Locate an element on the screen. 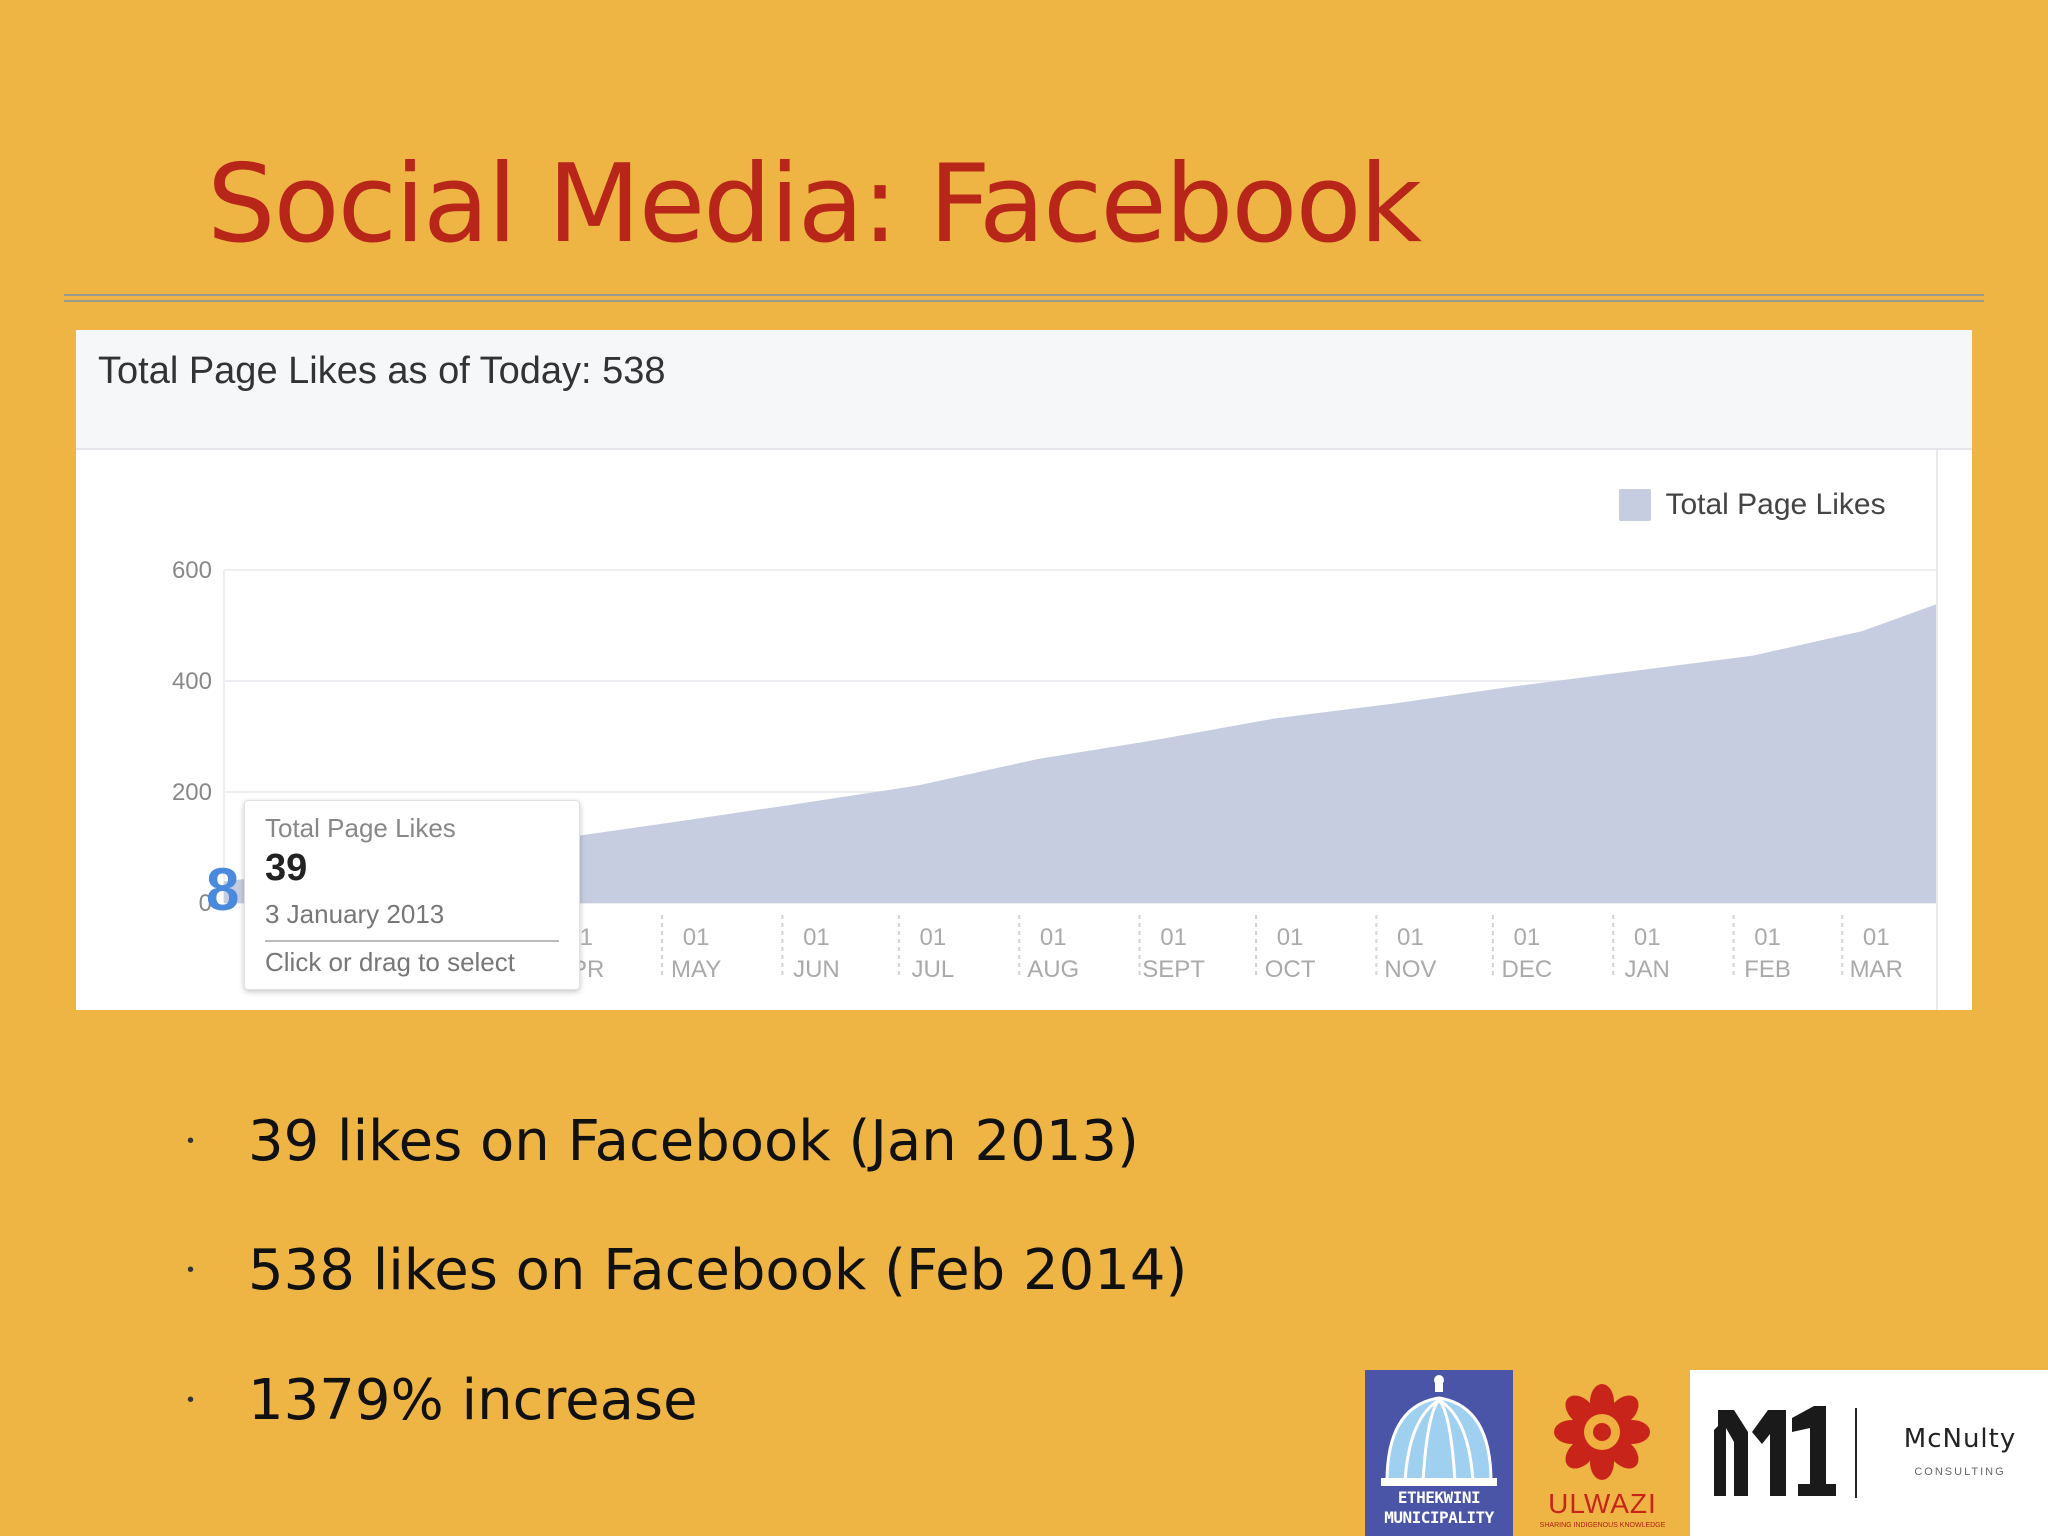 This screenshot has width=2048, height=1536. panel-header: Total Page Likes as of Today: 538 is located at coordinates (1024, 390).